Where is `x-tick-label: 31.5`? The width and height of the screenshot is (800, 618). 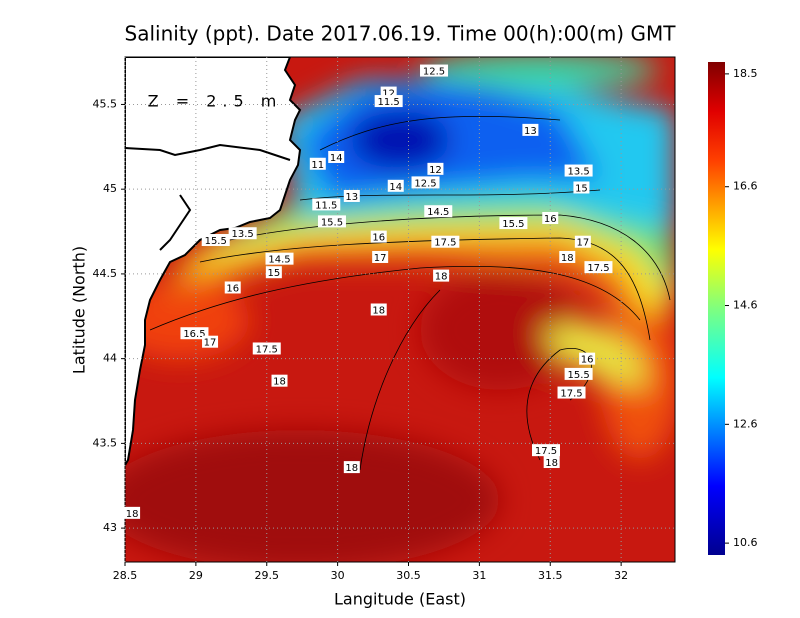
x-tick-label: 31.5 is located at coordinates (550, 575).